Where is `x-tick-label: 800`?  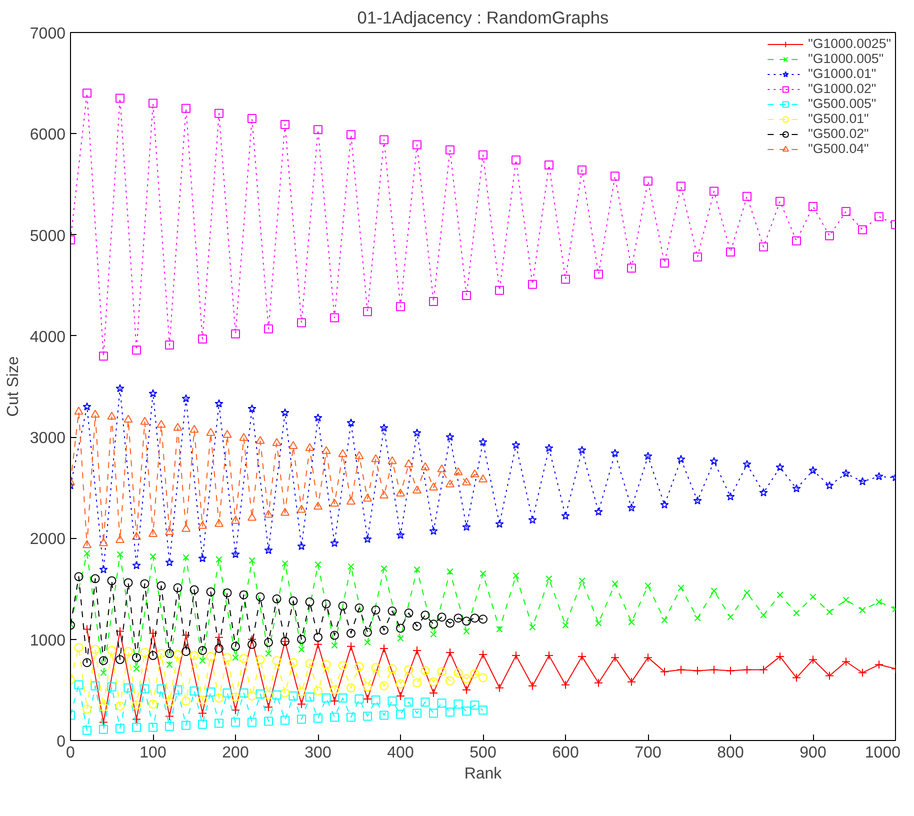
x-tick-label: 800 is located at coordinates (730, 753).